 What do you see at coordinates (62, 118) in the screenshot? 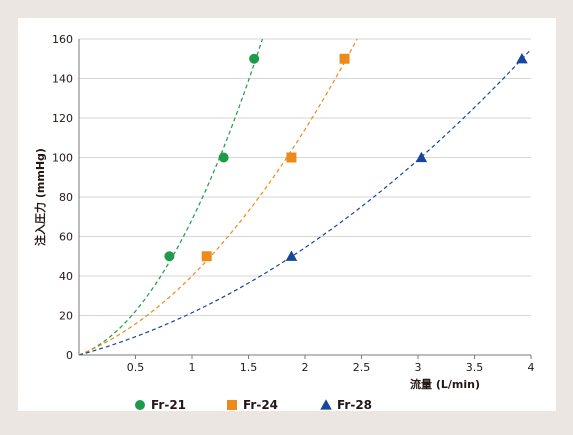
I see `y-tick-label: 120` at bounding box center [62, 118].